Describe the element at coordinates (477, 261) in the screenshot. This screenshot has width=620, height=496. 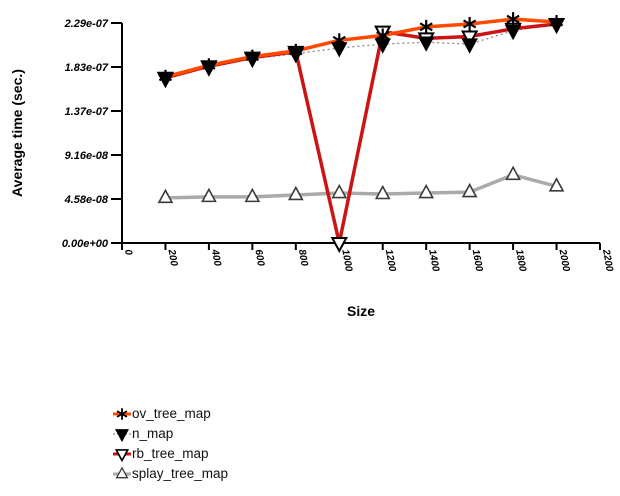
I see `x-tick-label: 1600` at that location.